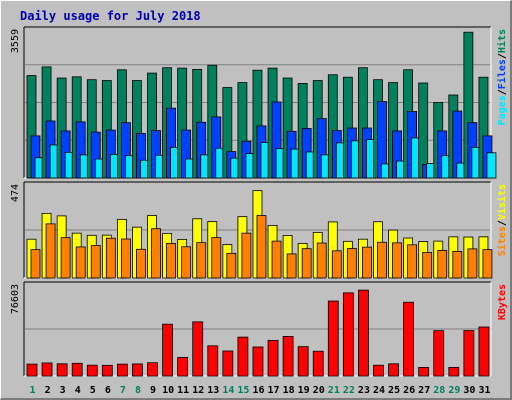 The width and height of the screenshot is (512, 400). I want to click on x-tick-label-day-15: 15, so click(243, 390).